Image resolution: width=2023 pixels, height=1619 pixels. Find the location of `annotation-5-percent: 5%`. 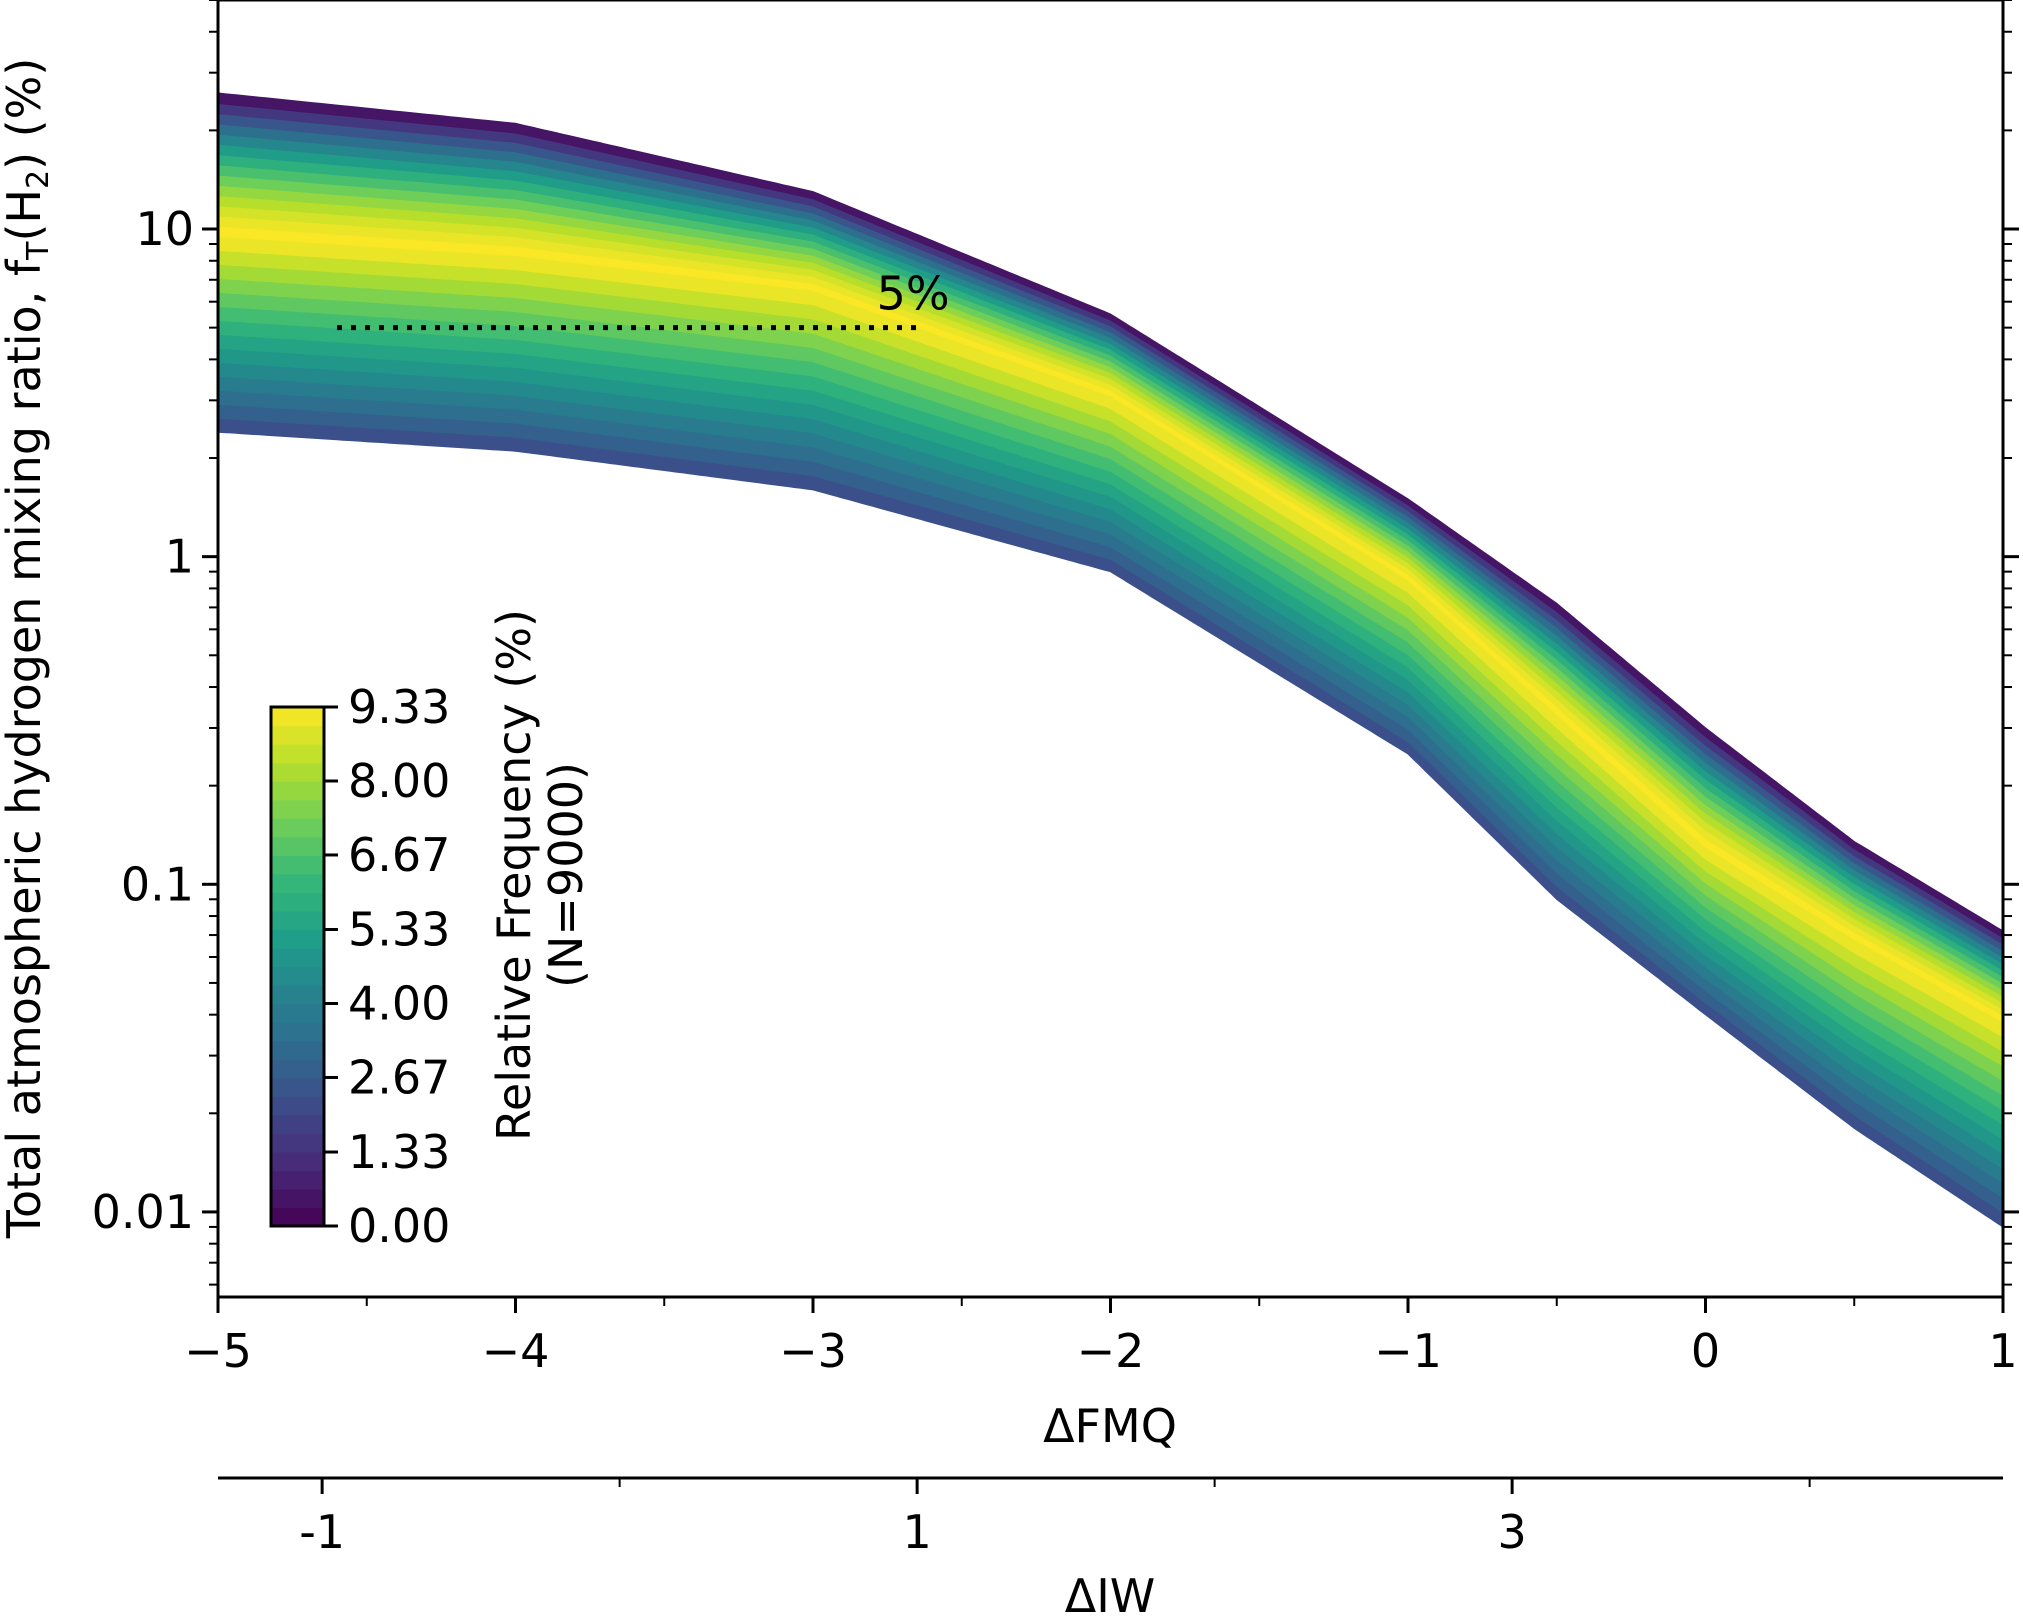

annotation-5-percent: 5% is located at coordinates (643, 299).